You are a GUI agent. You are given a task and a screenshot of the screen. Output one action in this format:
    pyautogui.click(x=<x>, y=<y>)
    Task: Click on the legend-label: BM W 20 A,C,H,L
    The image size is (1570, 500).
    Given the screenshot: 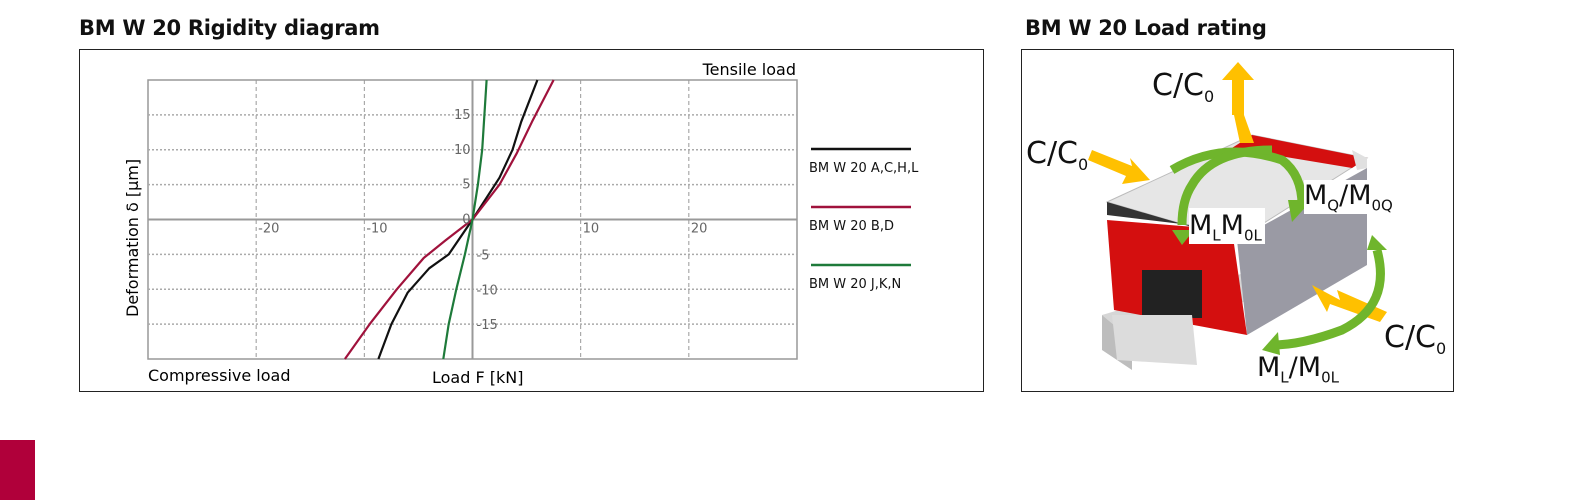 What is the action you would take?
    pyautogui.click(x=864, y=168)
    